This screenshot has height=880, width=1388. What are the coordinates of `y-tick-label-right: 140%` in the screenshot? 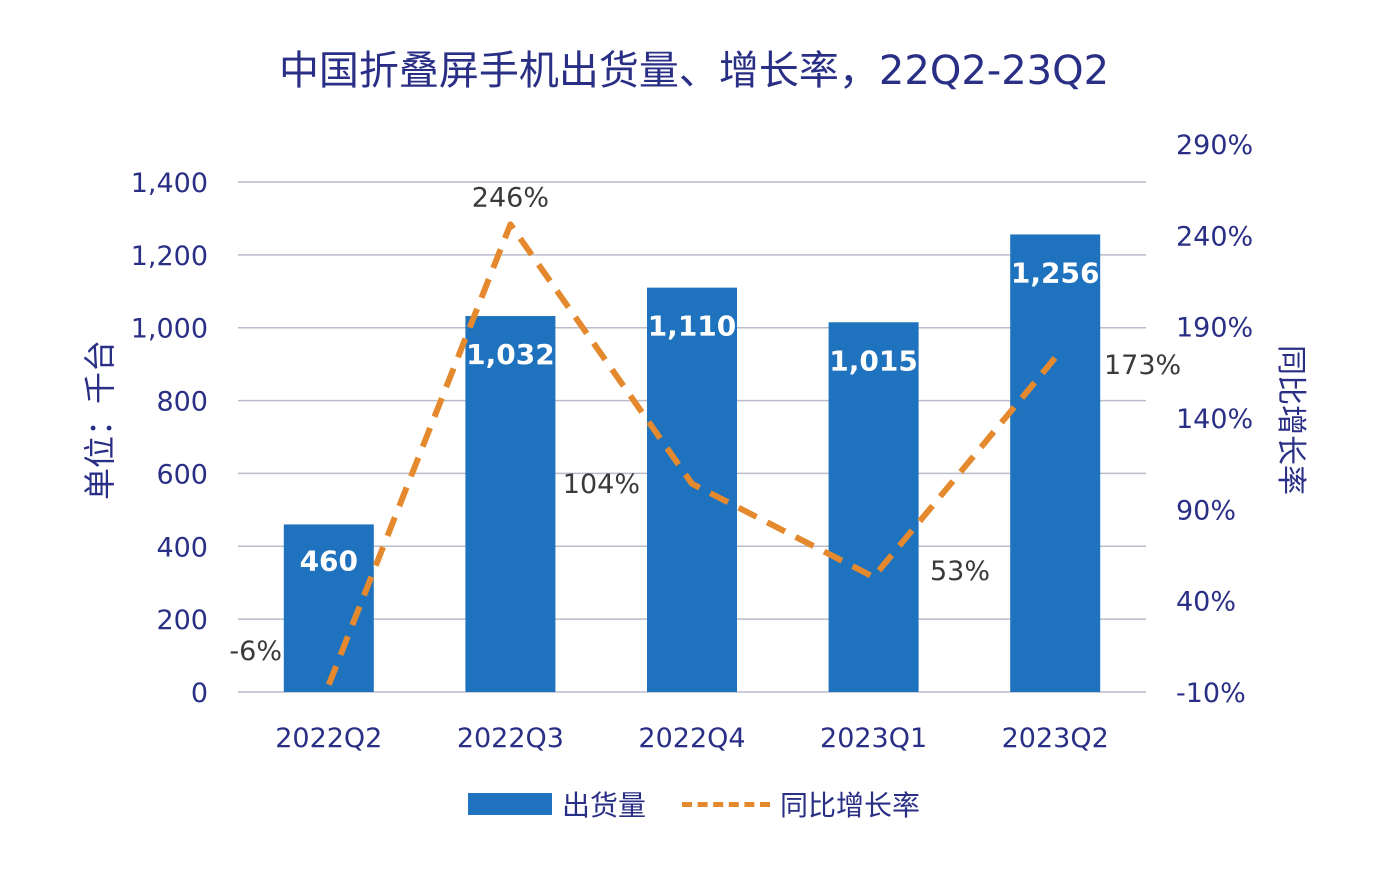 It's located at (1214, 419).